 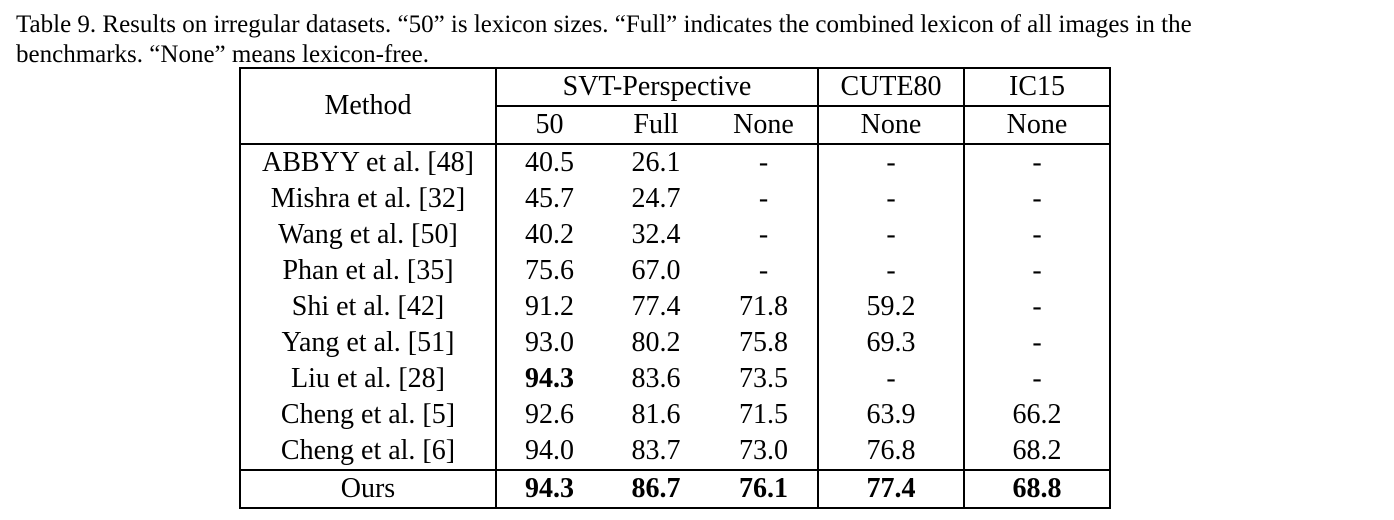 What do you see at coordinates (368, 415) in the screenshot?
I see `method-cell: Cheng et al. [5]` at bounding box center [368, 415].